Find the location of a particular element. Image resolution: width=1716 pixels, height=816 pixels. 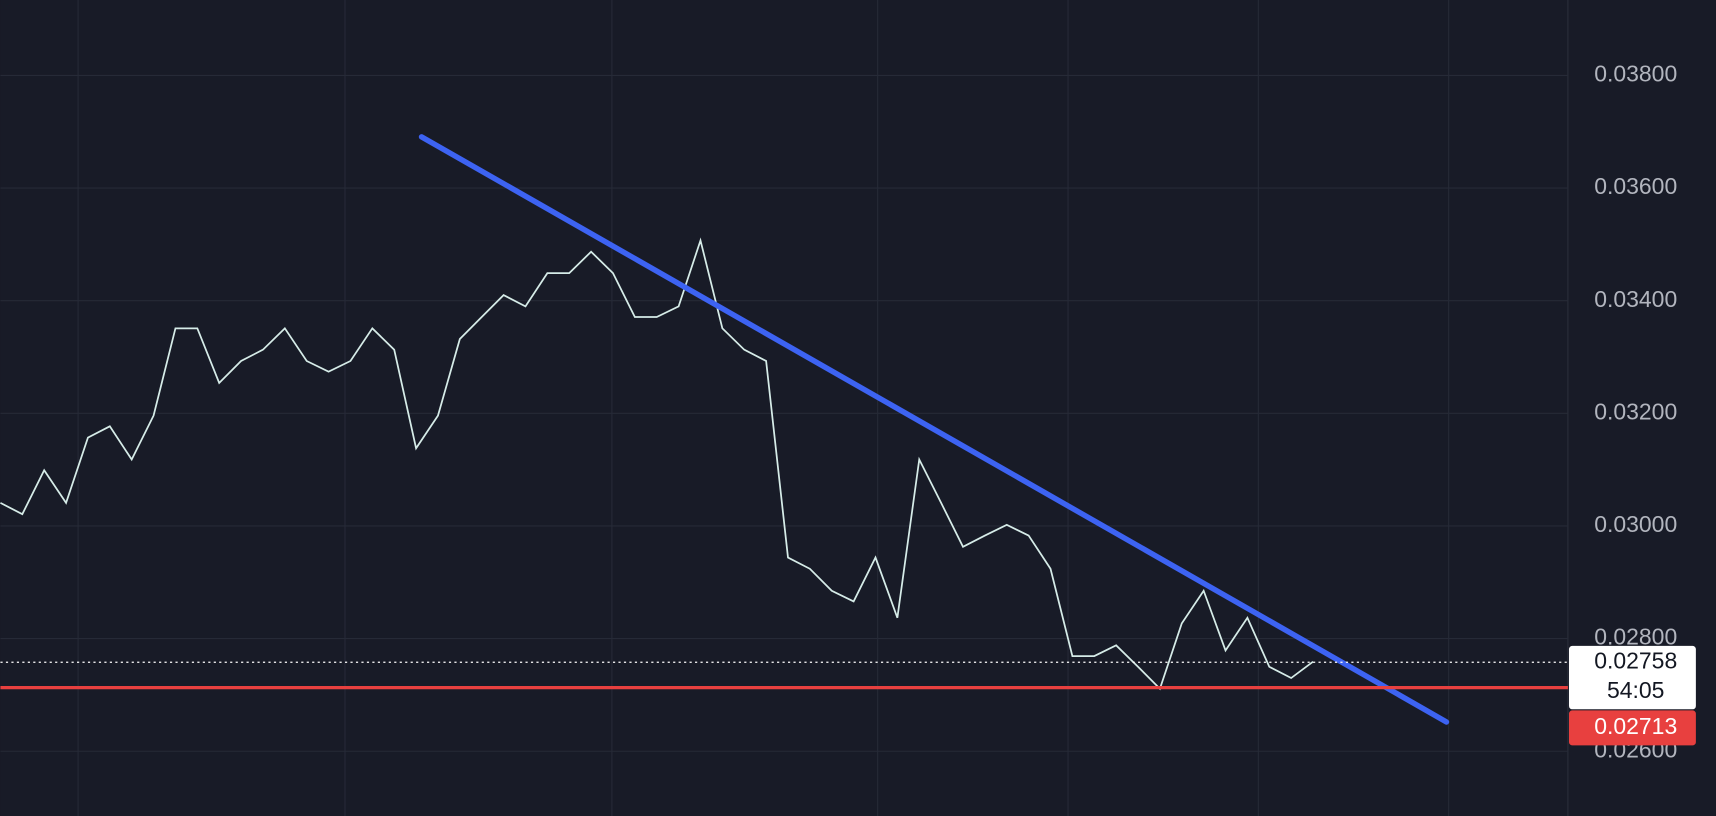

y-tick-label: 0.03600 is located at coordinates (1635, 186).